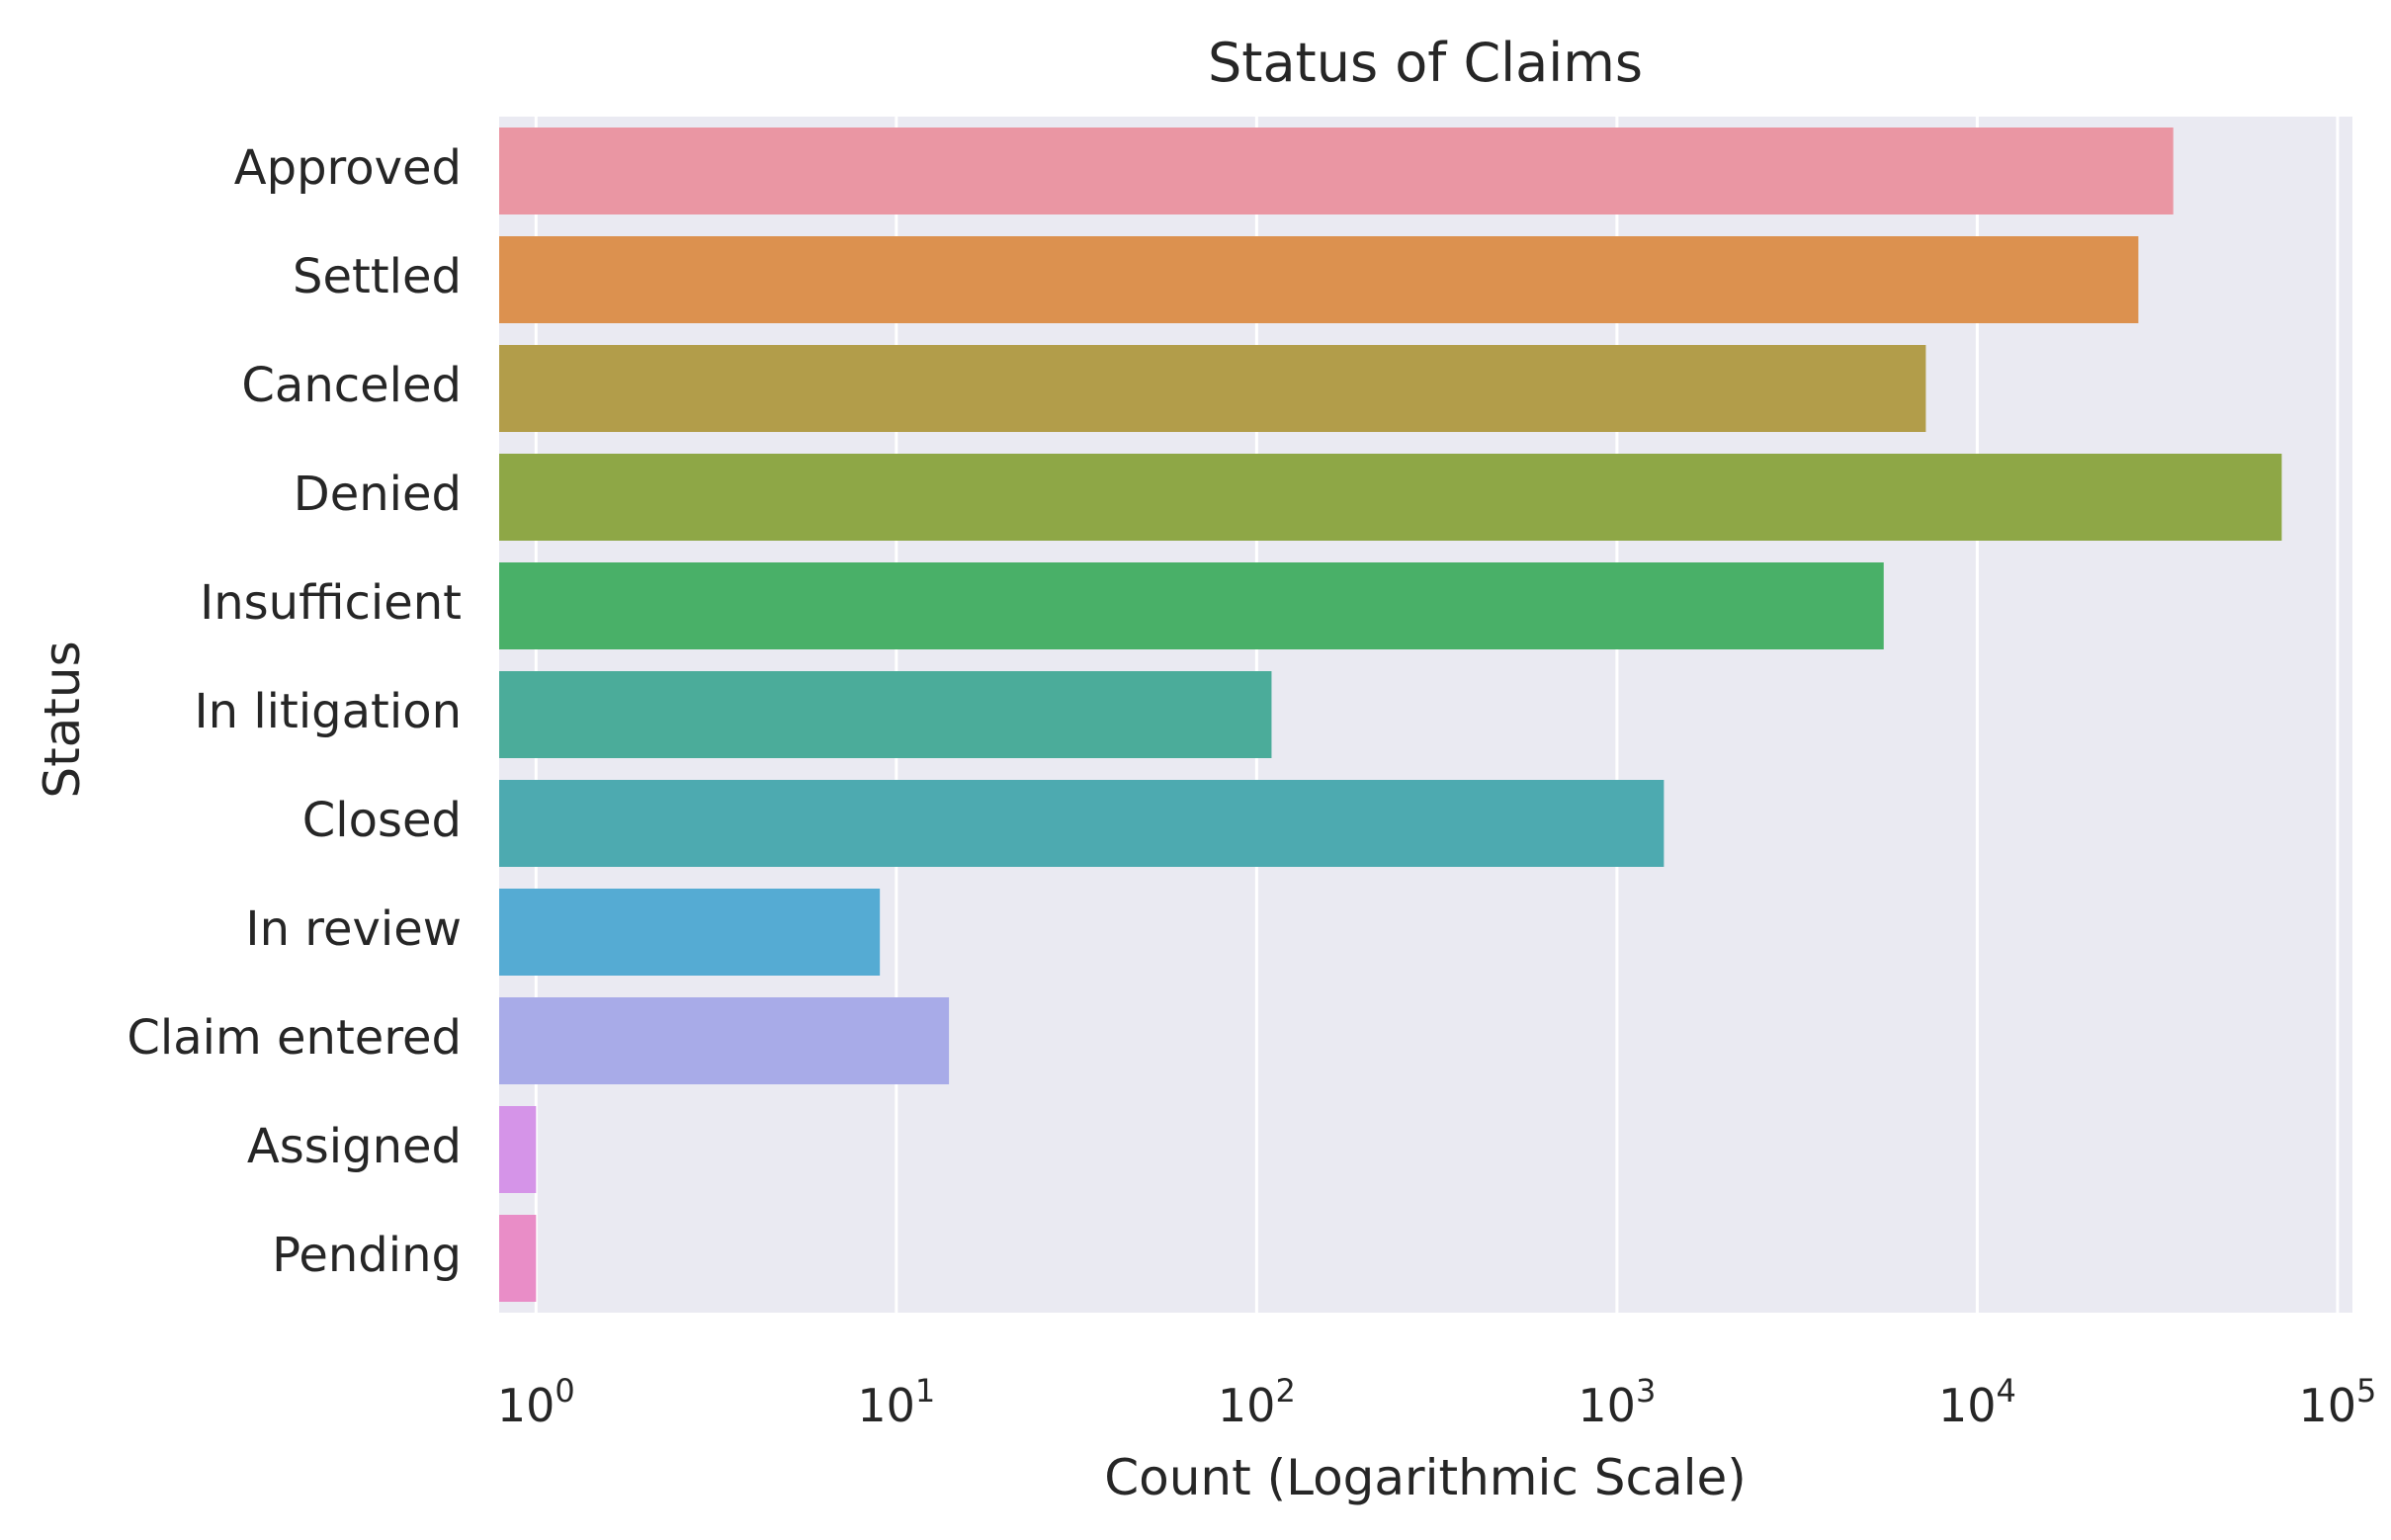 The image size is (2391, 1540). I want to click on bar-insufficient, so click(1191, 605).